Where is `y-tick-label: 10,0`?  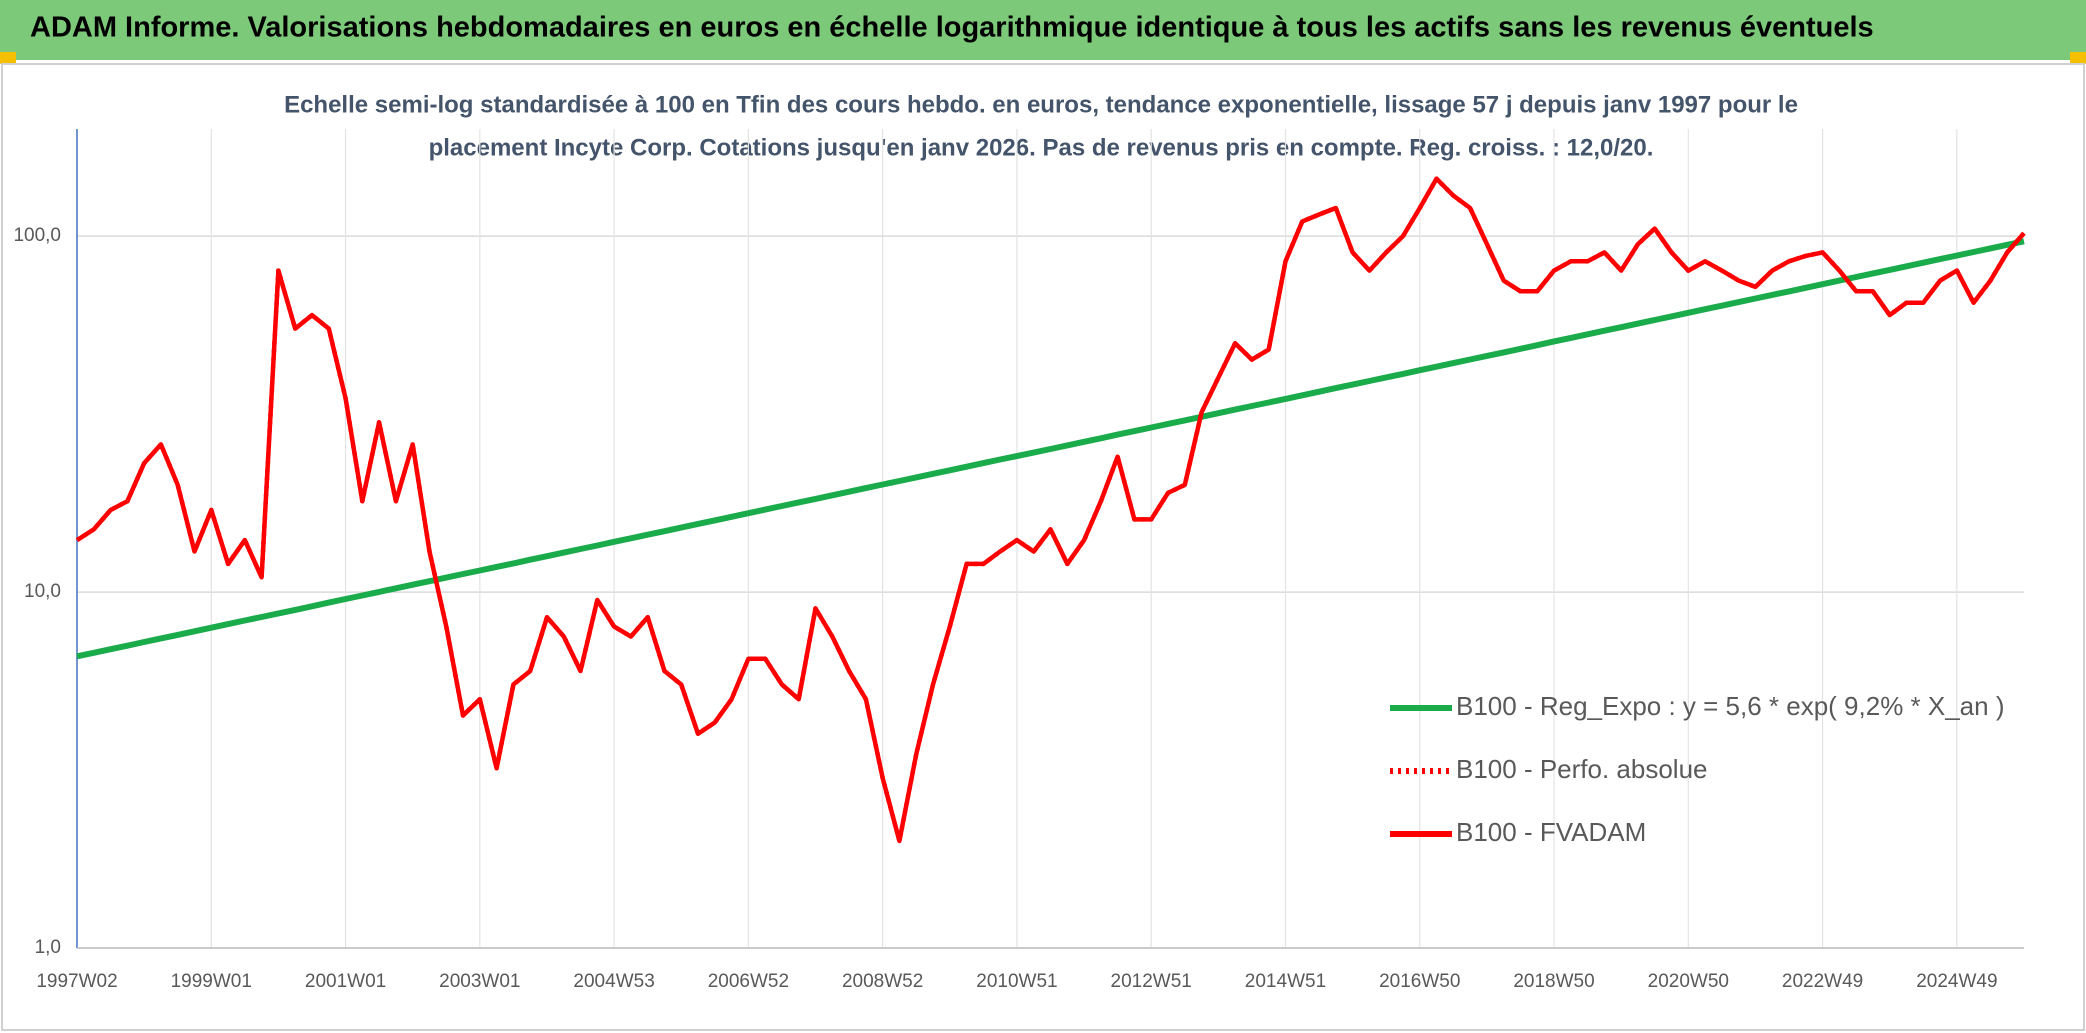 y-tick-label: 10,0 is located at coordinates (42, 591).